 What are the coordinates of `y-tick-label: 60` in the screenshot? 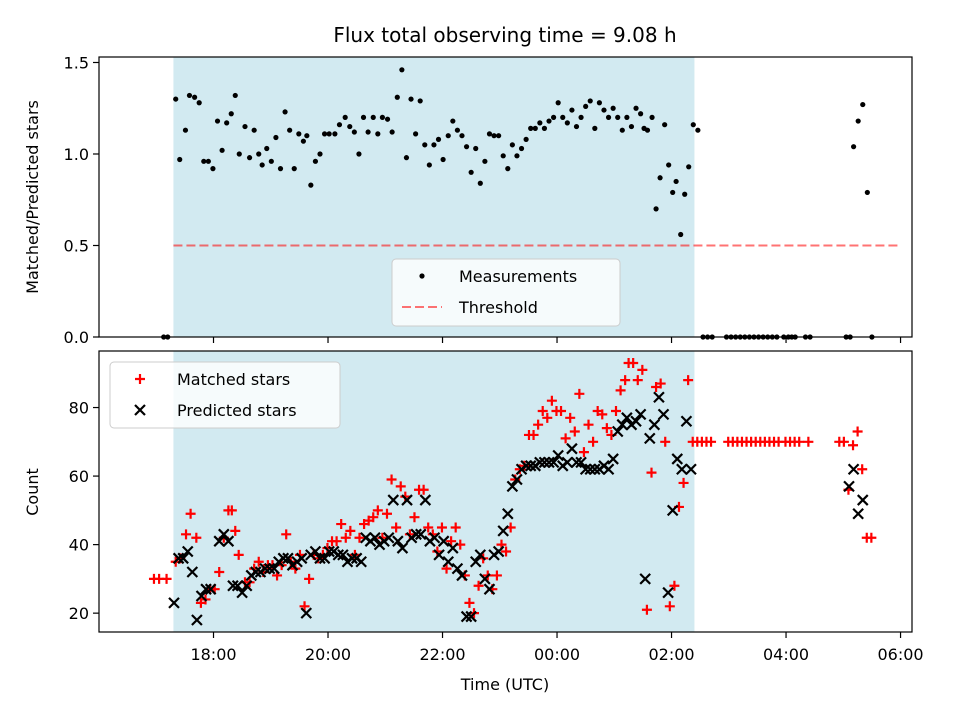 It's located at (79, 476).